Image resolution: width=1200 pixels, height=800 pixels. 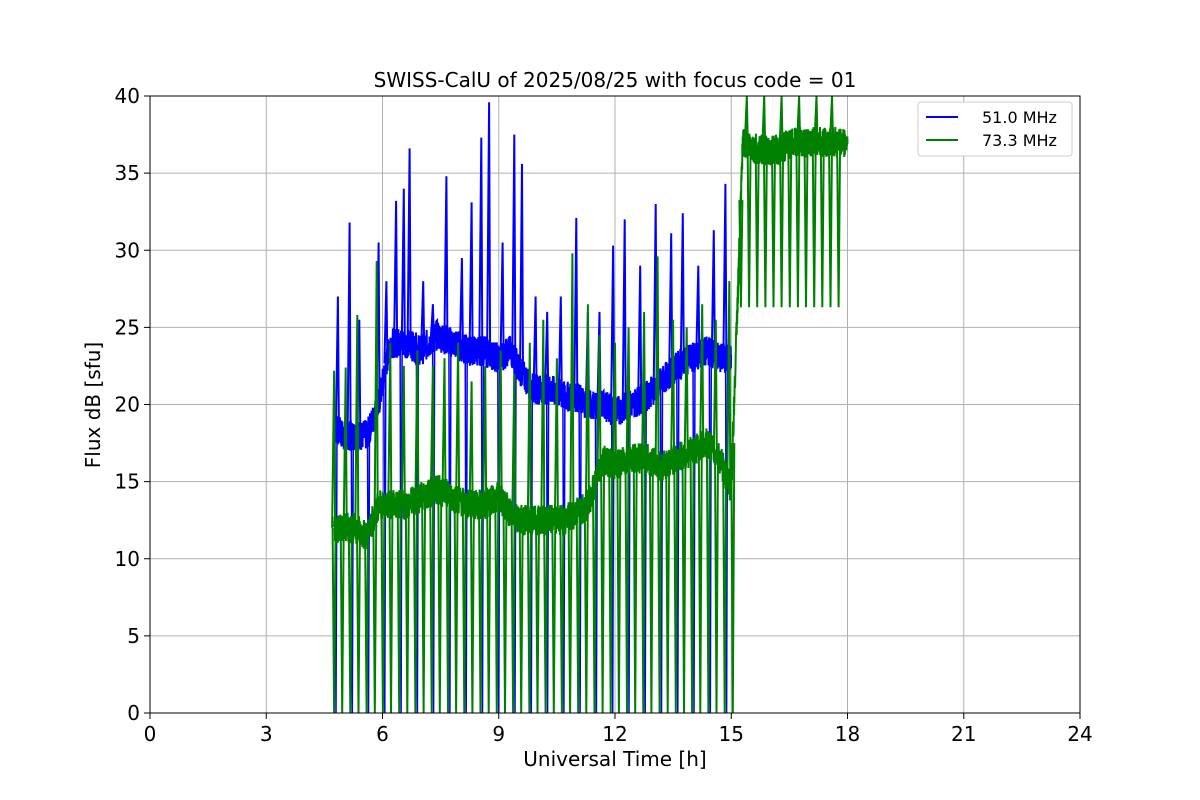 What do you see at coordinates (614, 734) in the screenshot?
I see `x-tick-label: 12` at bounding box center [614, 734].